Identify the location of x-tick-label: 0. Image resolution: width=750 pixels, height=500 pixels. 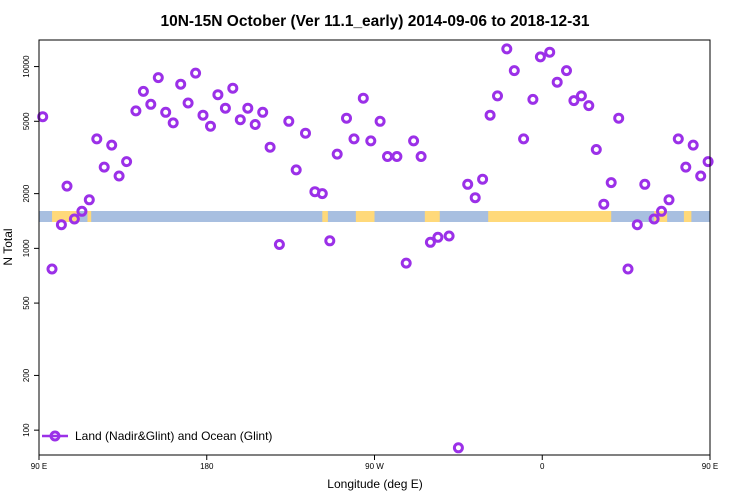
(542, 466).